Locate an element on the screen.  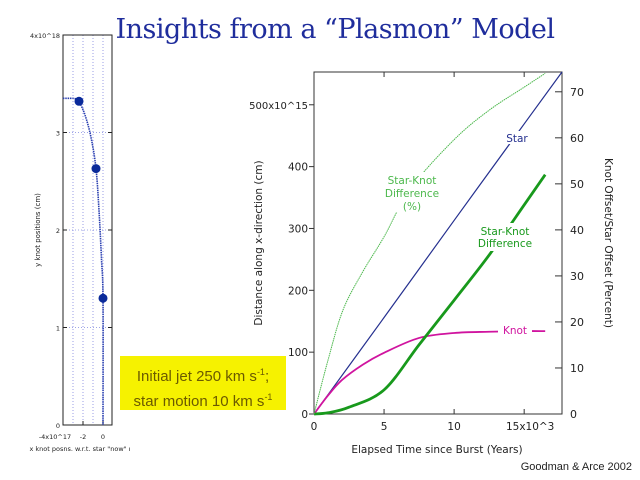
x-tick-label: -4x10^17 is located at coordinates (55, 437).